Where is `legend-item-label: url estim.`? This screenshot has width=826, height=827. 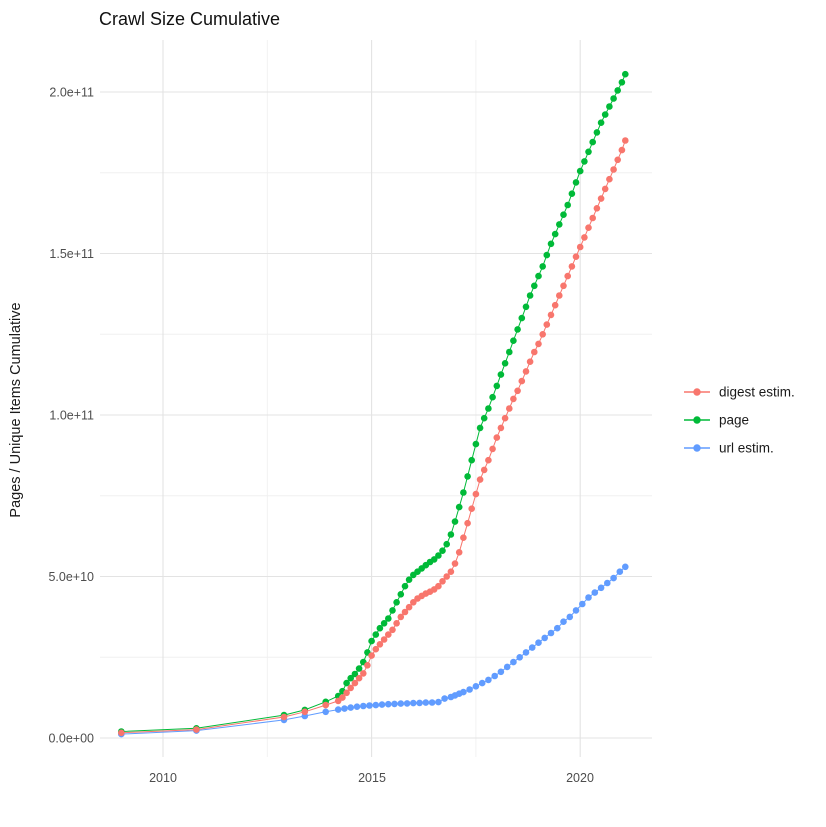 legend-item-label: url estim. is located at coordinates (746, 448).